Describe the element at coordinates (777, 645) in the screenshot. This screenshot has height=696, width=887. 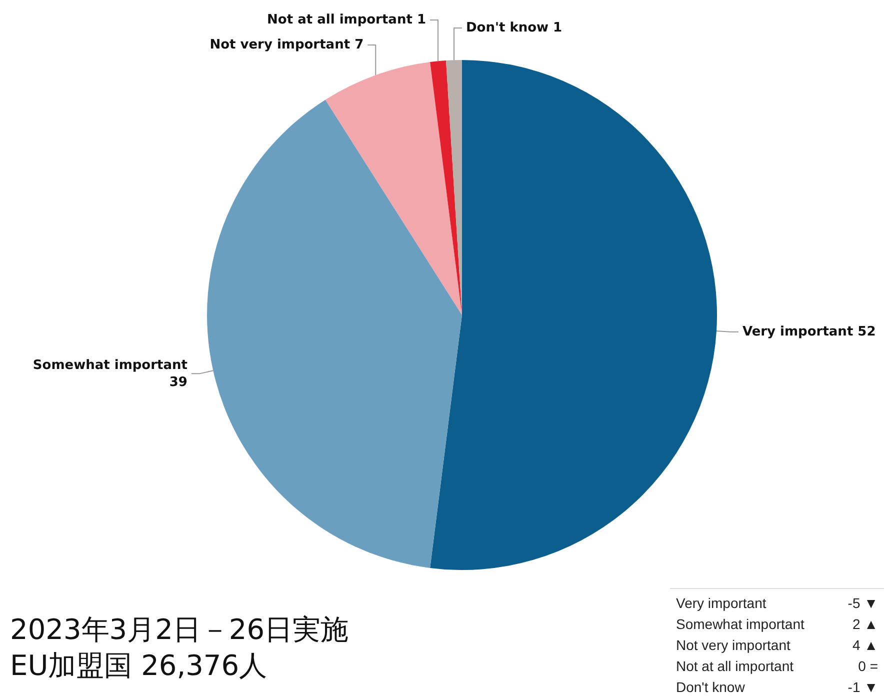
I see `text: Not very important 4 ▲` at that location.